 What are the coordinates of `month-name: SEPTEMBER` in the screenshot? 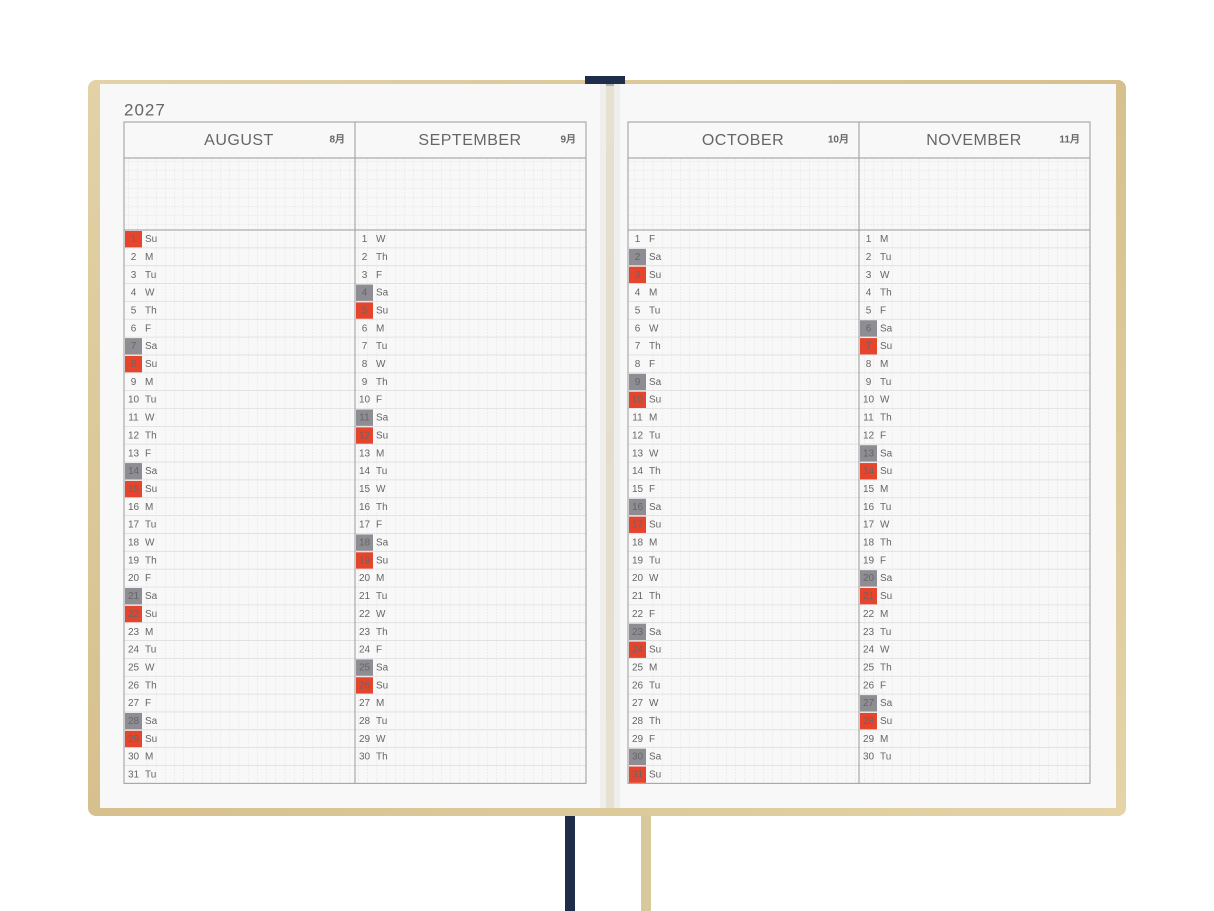 It's located at (469, 140).